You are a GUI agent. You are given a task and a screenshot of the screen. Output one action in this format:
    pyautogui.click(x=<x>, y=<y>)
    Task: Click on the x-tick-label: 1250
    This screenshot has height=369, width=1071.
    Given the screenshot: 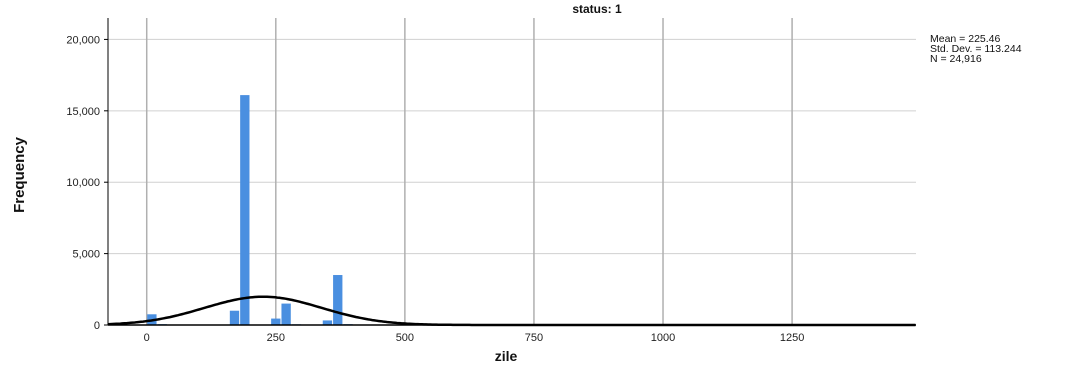 What is the action you would take?
    pyautogui.click(x=792, y=338)
    